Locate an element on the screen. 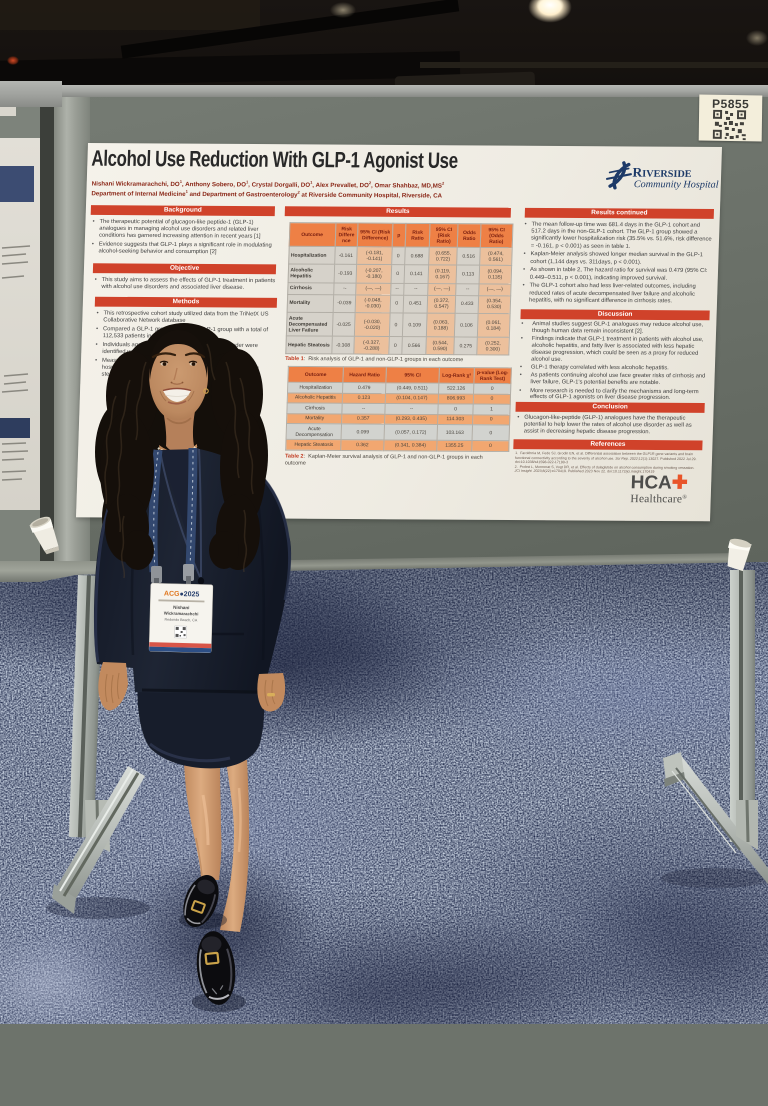 Image resolution: width=768 pixels, height=1106 pixels. svg-text: Community Hospital is located at coordinates (676, 184).